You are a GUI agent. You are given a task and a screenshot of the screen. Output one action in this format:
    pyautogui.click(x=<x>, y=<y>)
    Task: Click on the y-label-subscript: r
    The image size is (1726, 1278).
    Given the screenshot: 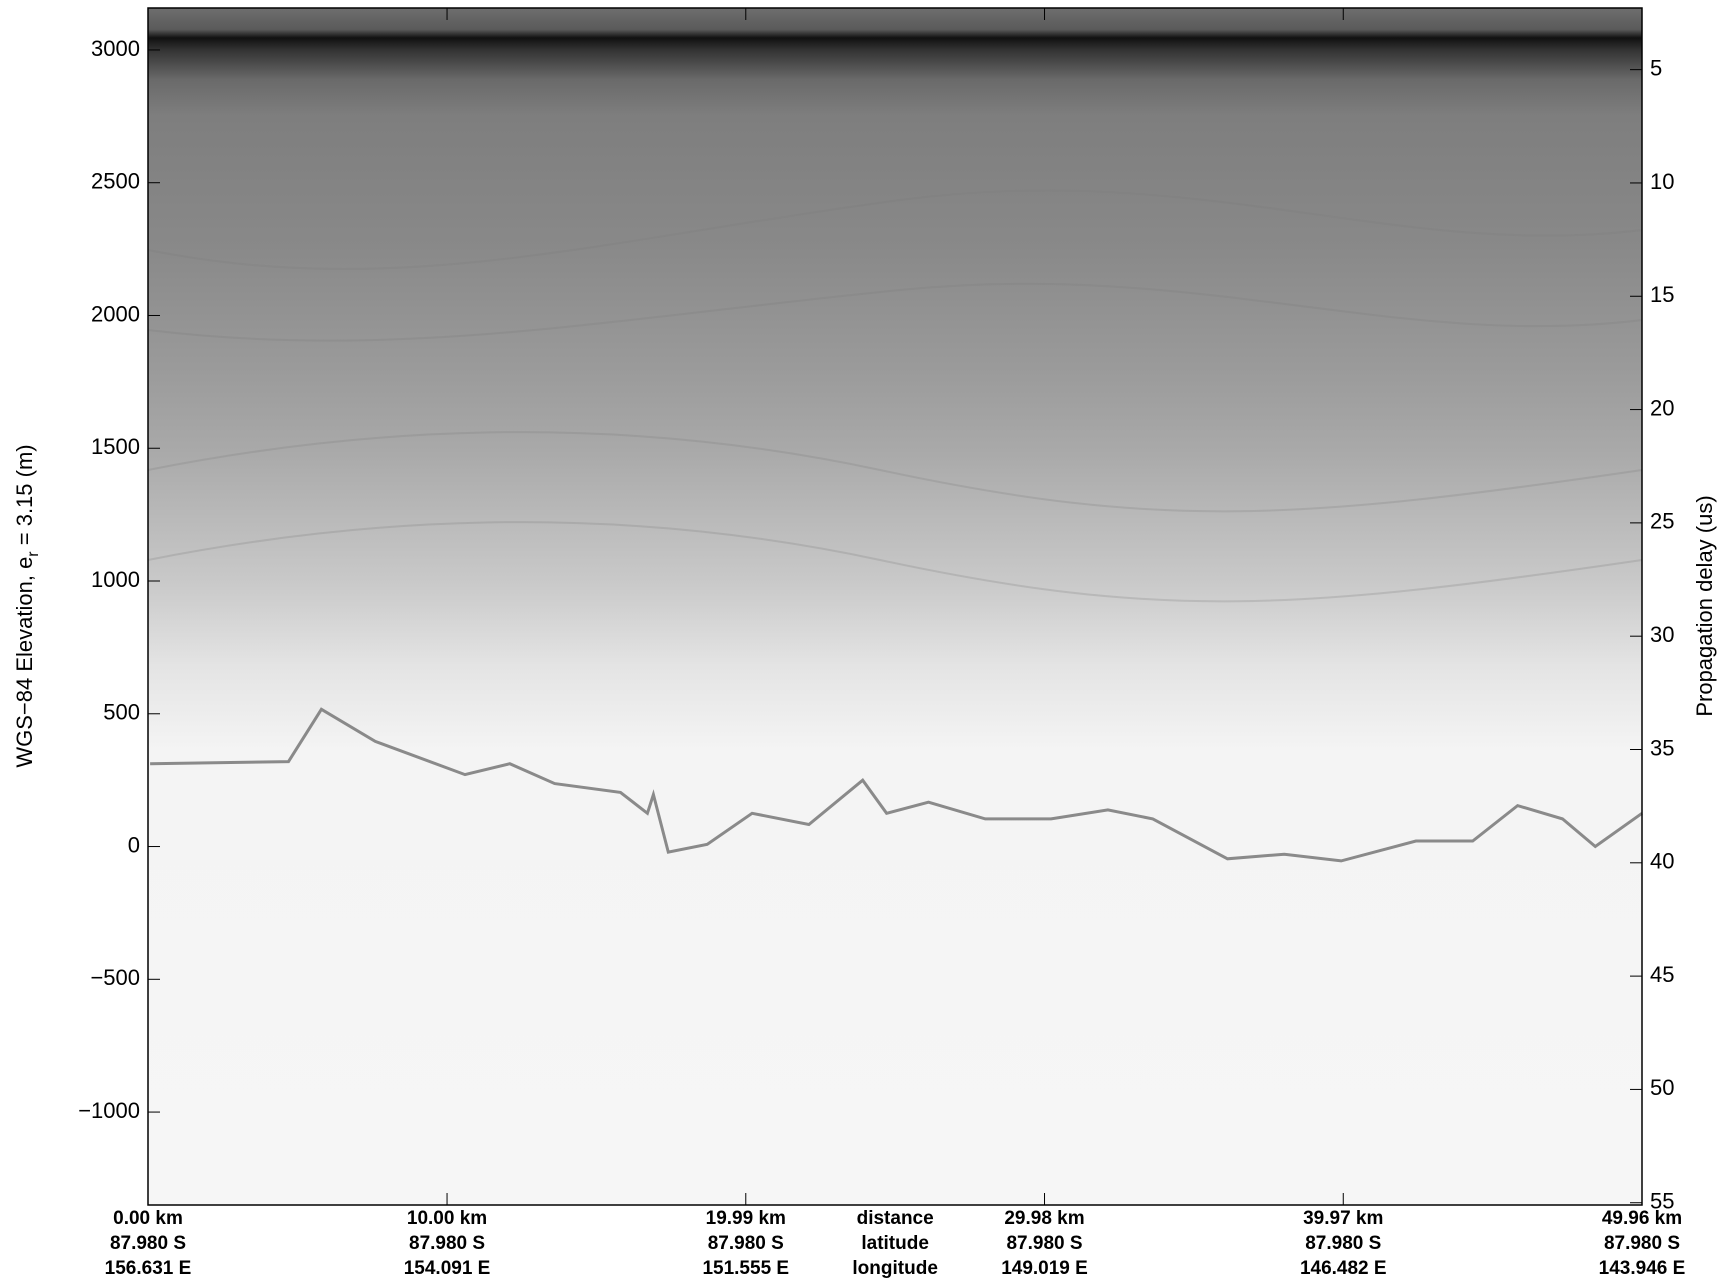 What is the action you would take?
    pyautogui.click(x=33, y=554)
    